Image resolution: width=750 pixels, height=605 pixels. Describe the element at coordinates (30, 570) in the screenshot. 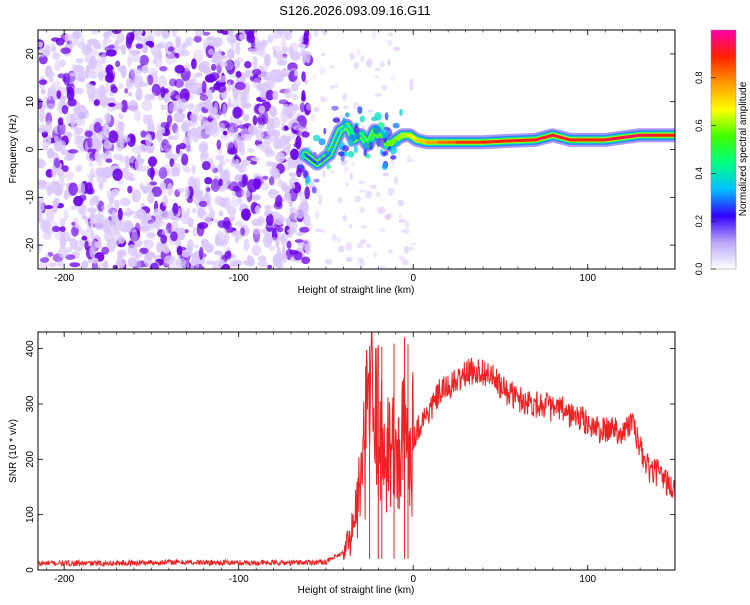

I see `snr-y-tick-label: 0` at that location.